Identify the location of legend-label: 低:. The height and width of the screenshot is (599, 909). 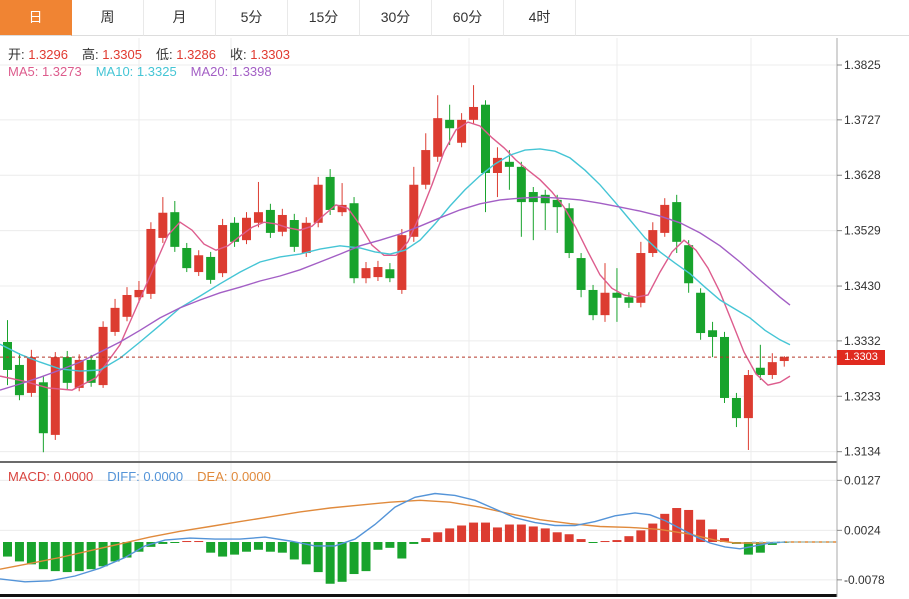
(164, 54).